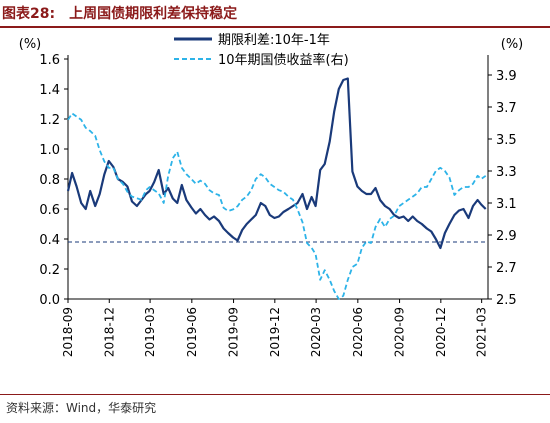 The height and width of the screenshot is (423, 550). What do you see at coordinates (506, 236) in the screenshot?
I see `right-tick-label: 2.9` at bounding box center [506, 236].